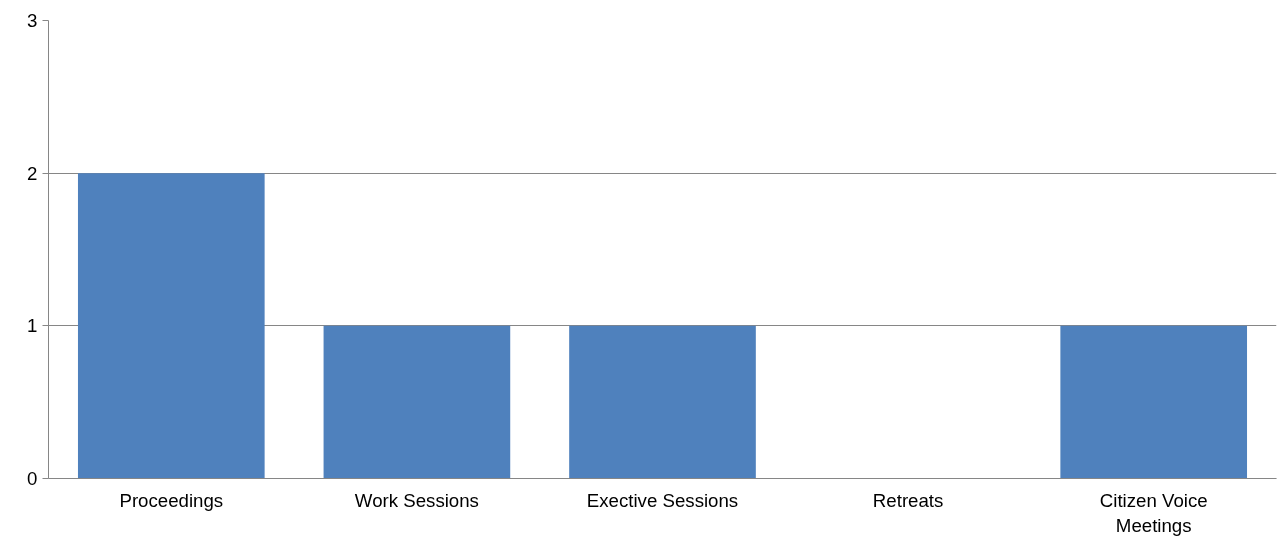  Describe the element at coordinates (1153, 512) in the screenshot. I see `x-tick-label: Citizen Voice Meetings` at that location.